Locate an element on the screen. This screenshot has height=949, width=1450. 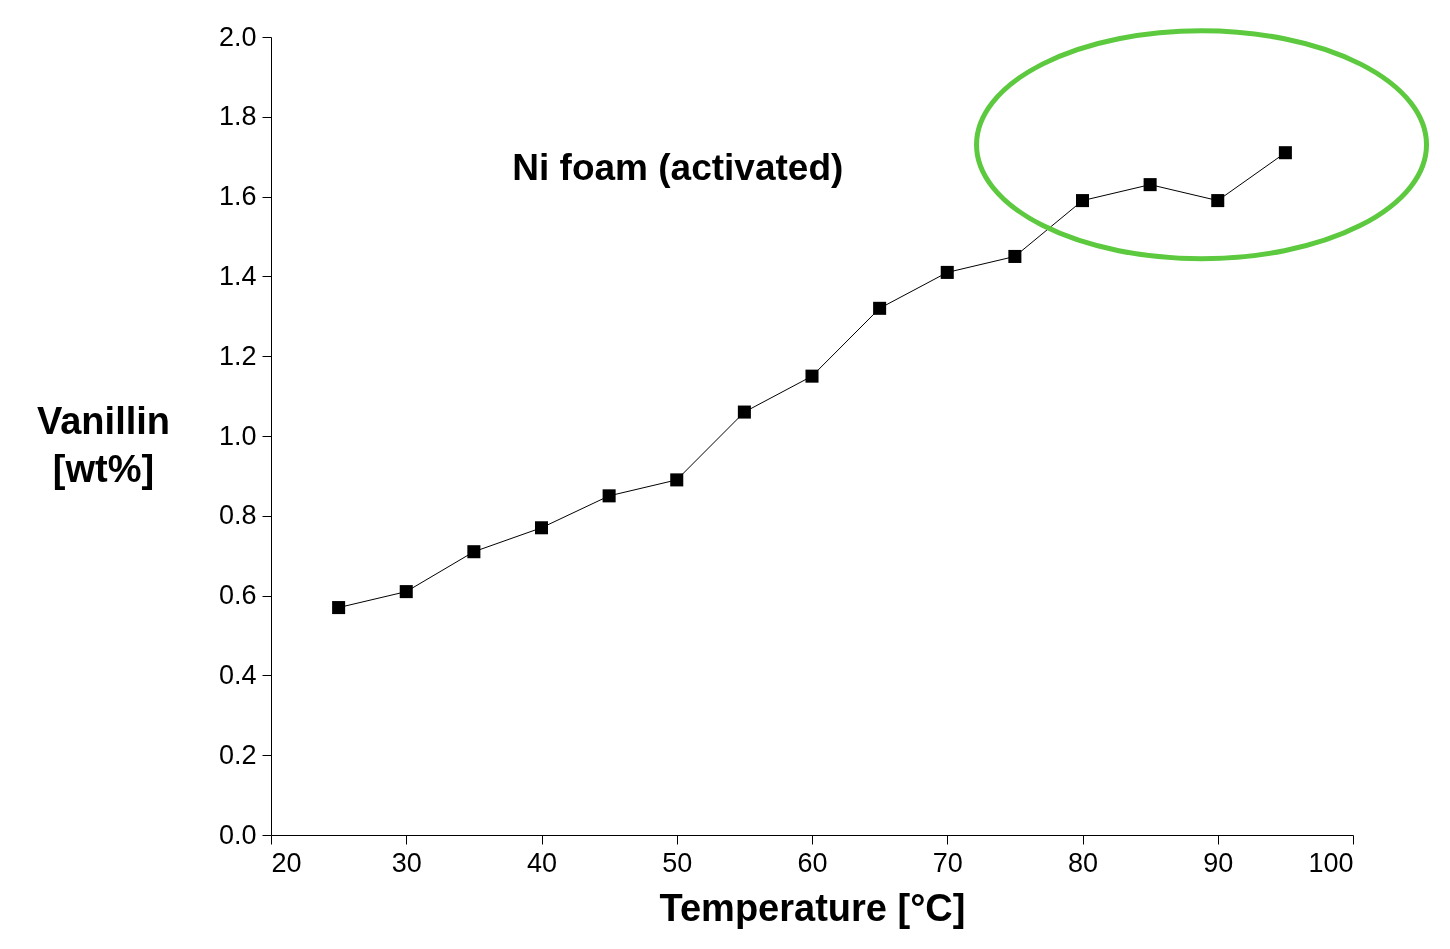
y-tick-label: 1.2 is located at coordinates (237, 355).